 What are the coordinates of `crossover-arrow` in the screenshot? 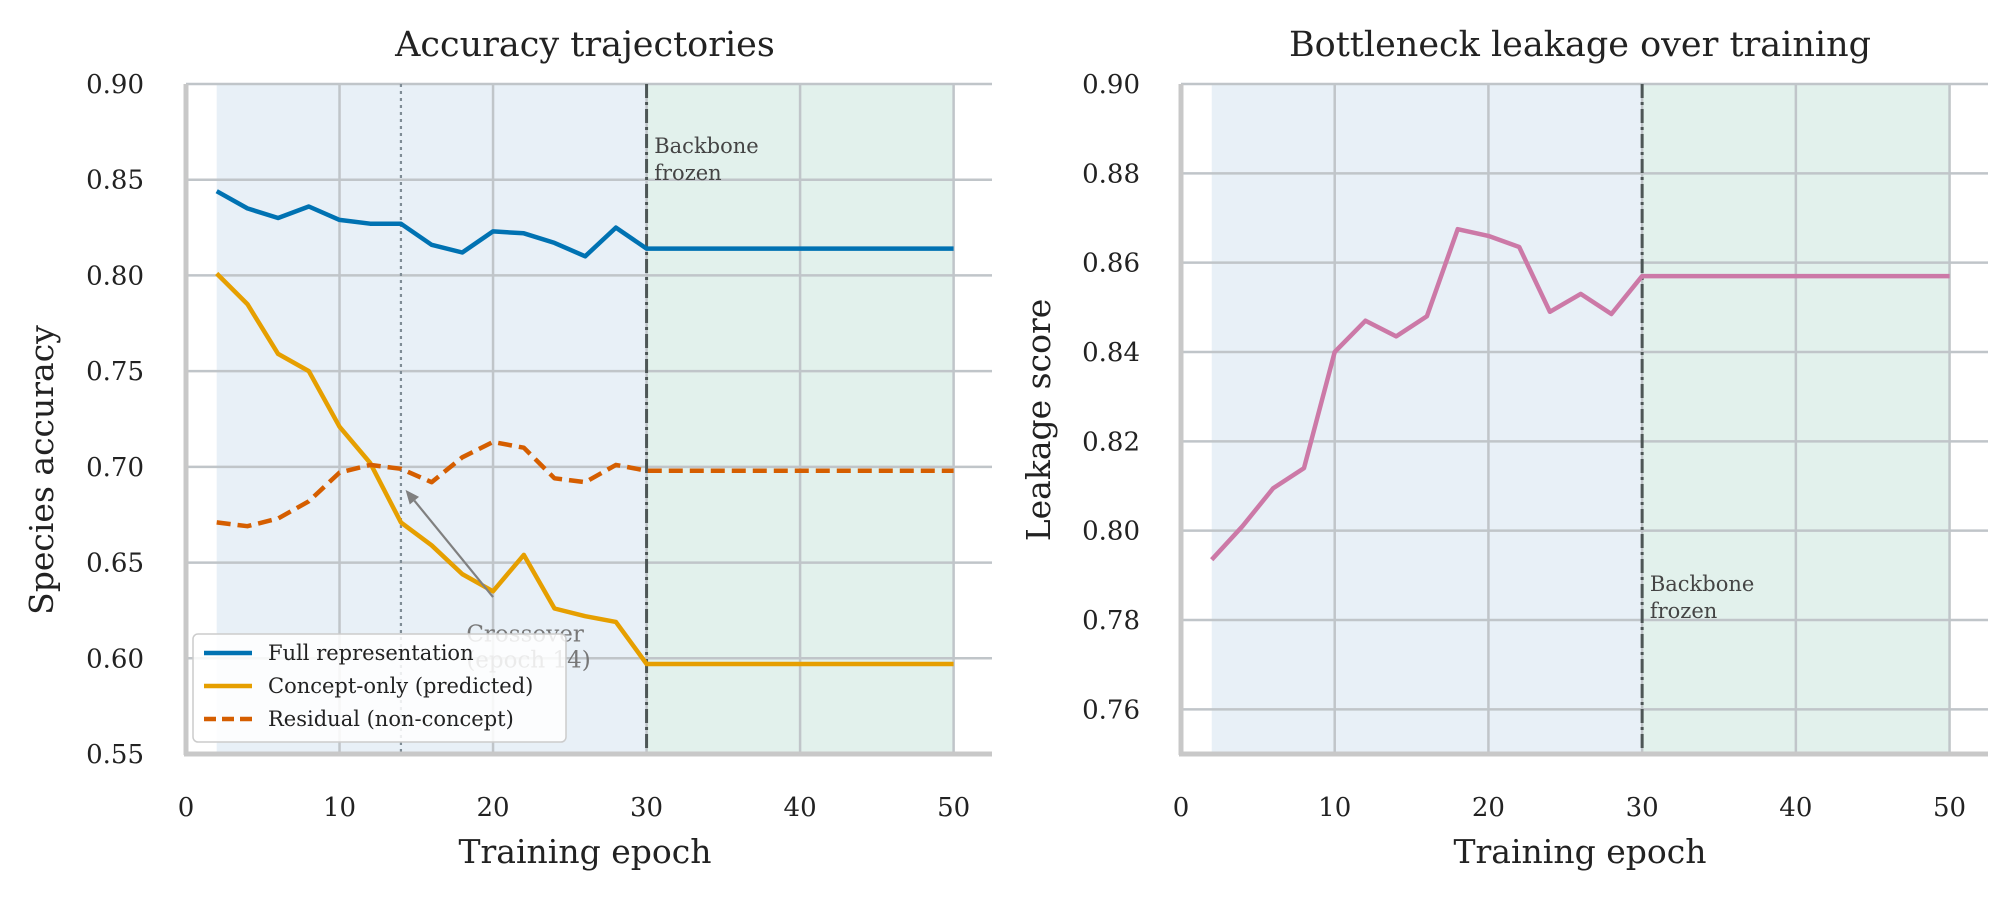 It's located at (453, 548).